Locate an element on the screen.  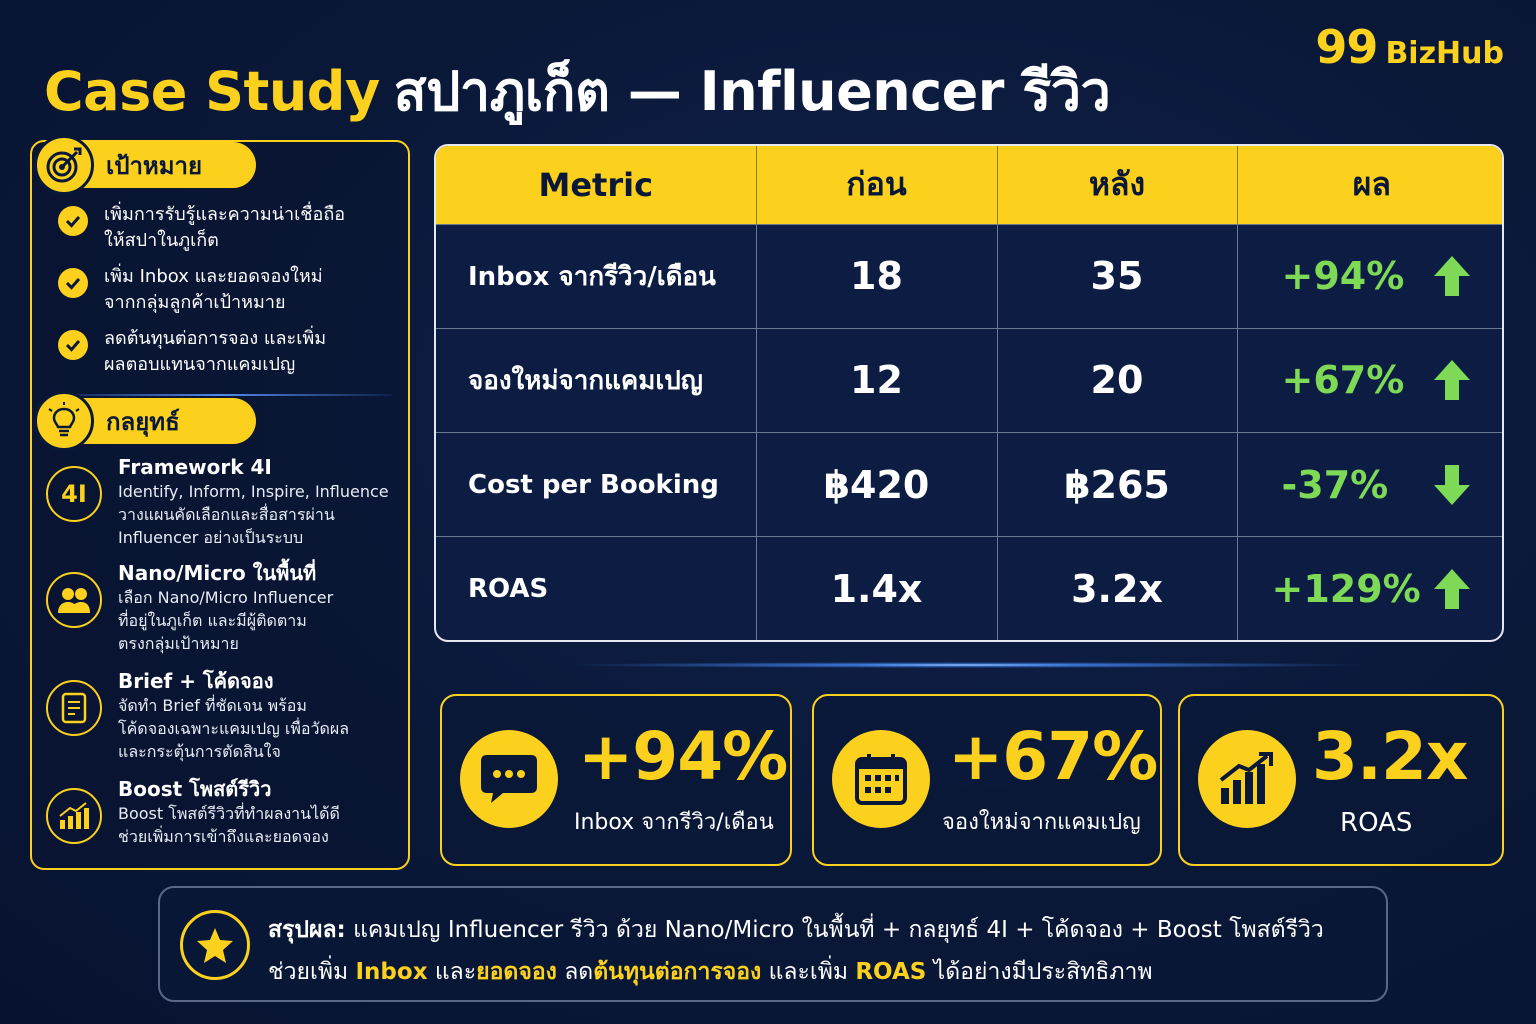
header-metric: Metric is located at coordinates (596, 185).